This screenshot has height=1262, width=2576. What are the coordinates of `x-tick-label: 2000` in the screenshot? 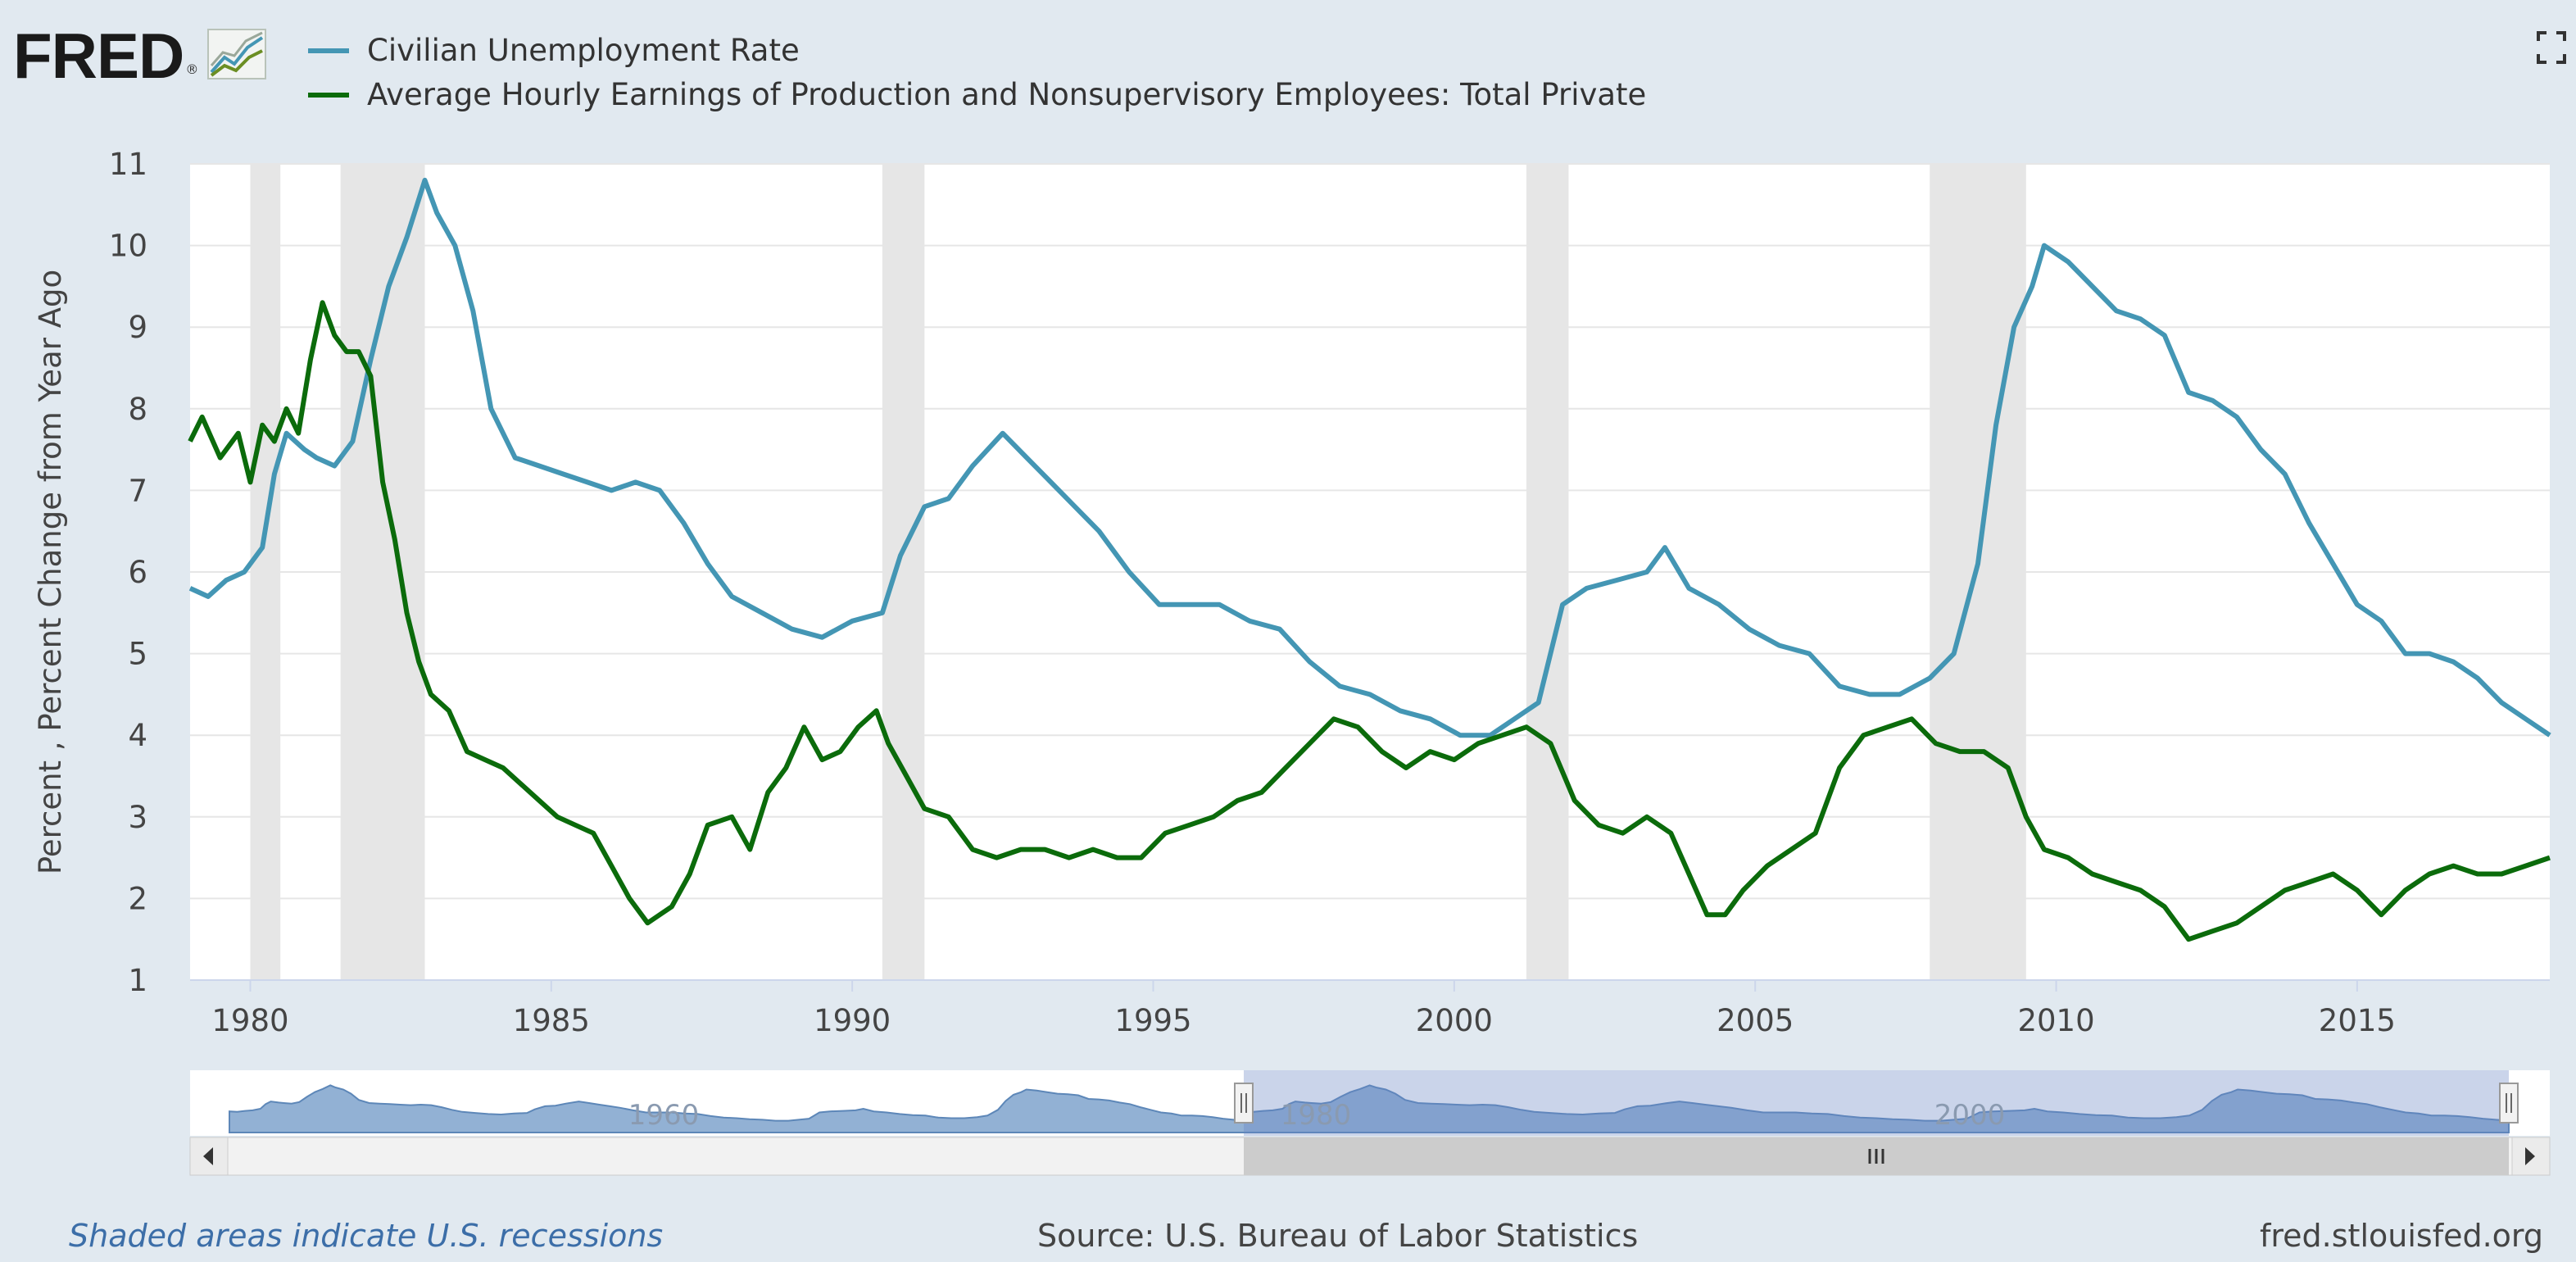 It's located at (1454, 1020).